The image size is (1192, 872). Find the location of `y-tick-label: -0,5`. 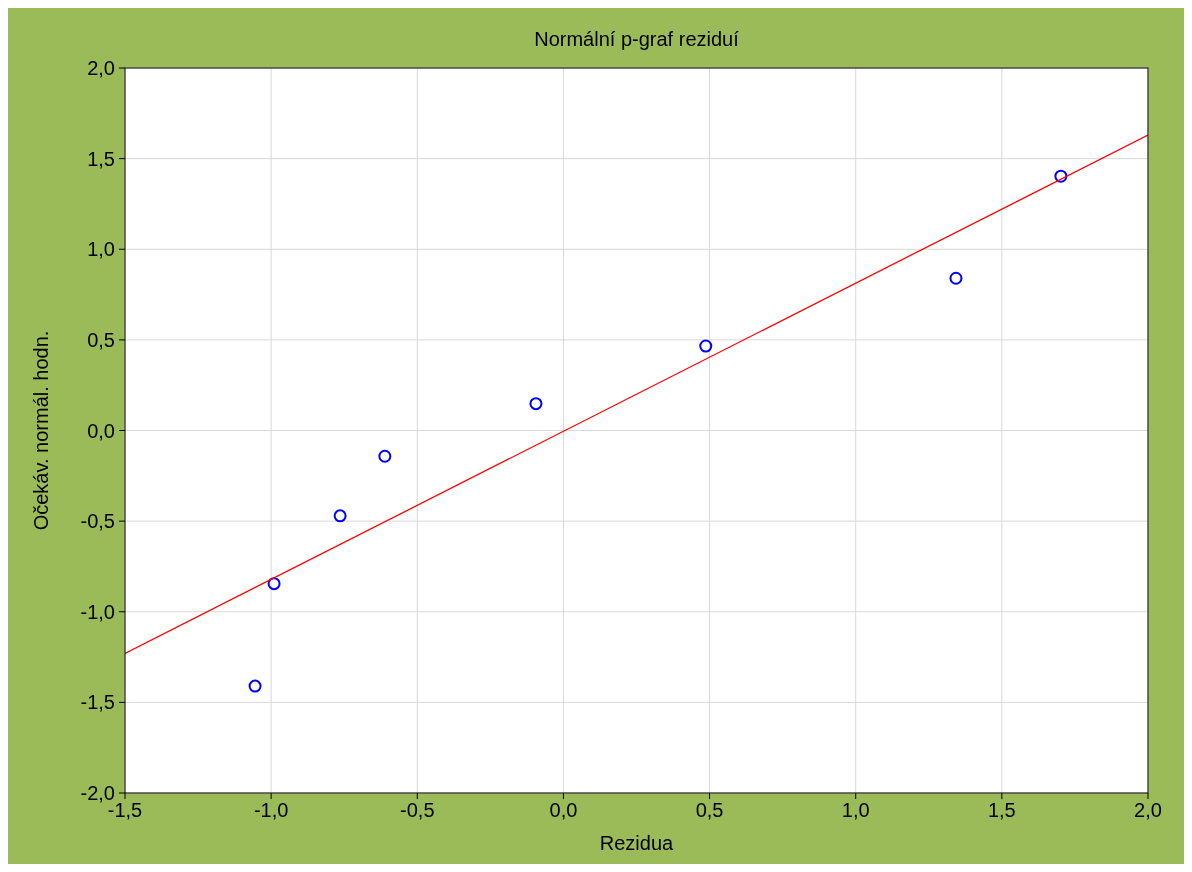

y-tick-label: -0,5 is located at coordinates (97, 521).